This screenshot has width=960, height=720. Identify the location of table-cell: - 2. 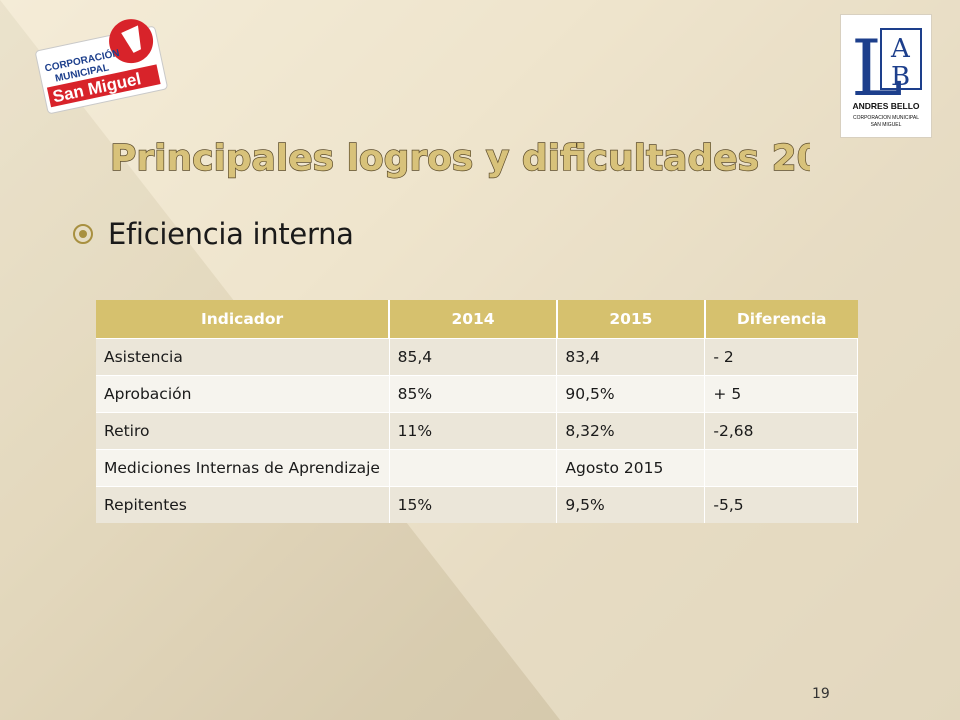
(781, 357).